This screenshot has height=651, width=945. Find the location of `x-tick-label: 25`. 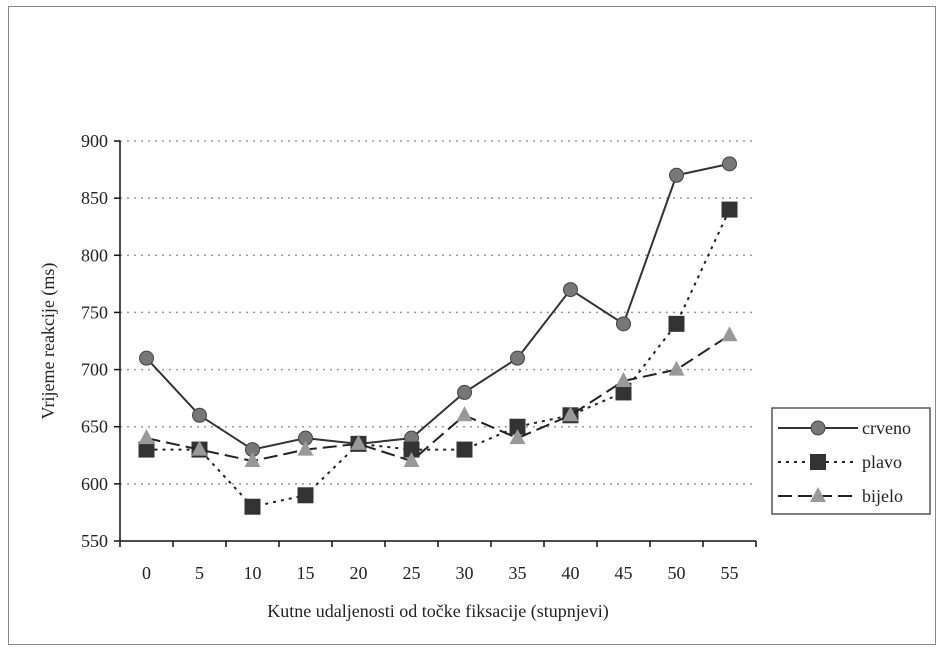

x-tick-label: 25 is located at coordinates (412, 573).